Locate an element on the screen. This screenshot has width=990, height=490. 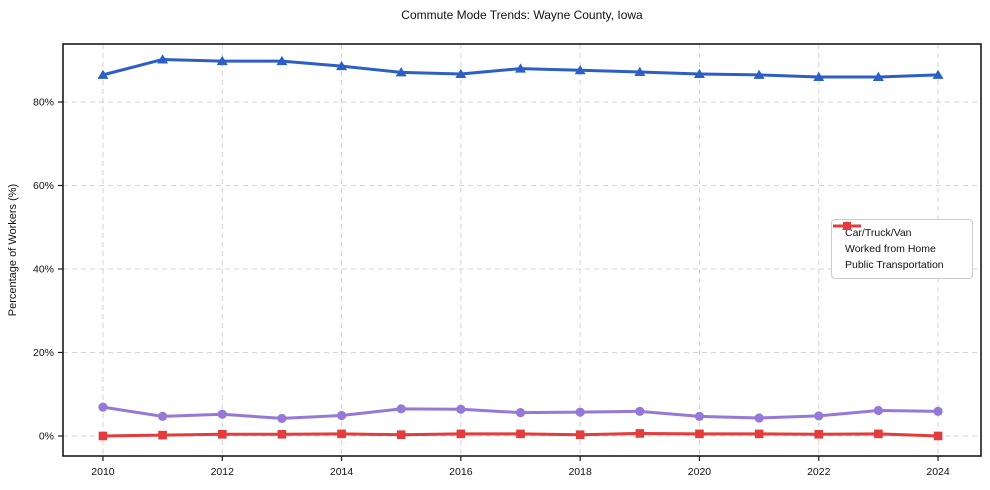
legend-item-public-transportation: Public Transportation is located at coordinates (898, 247).